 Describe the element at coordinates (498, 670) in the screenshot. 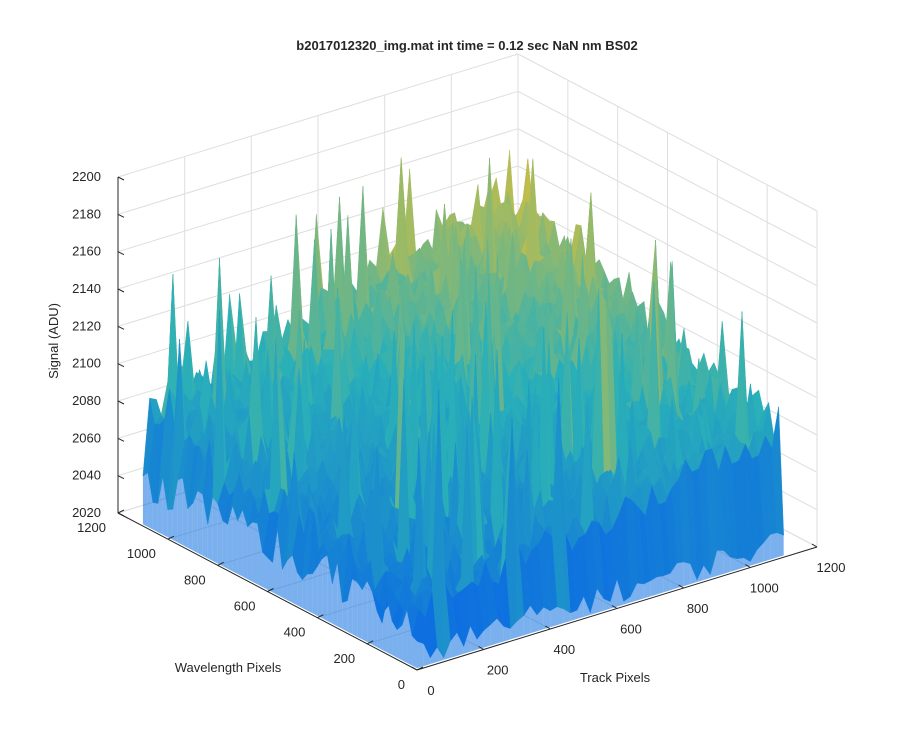

I see `x-tick-label: 200` at that location.